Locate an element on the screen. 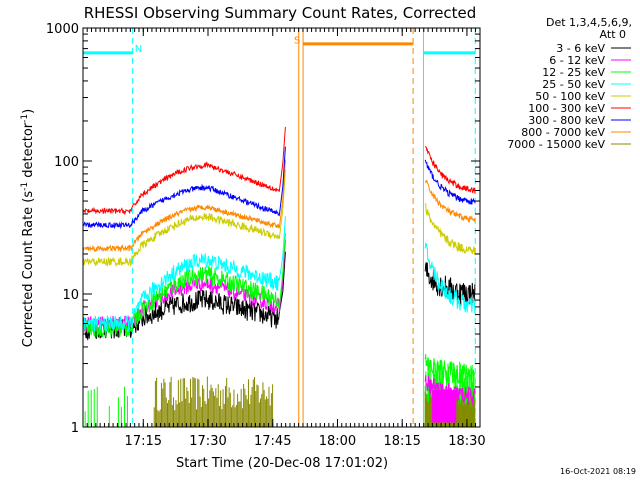 The image size is (640, 480). y-tick-label: 1 is located at coordinates (75, 428).